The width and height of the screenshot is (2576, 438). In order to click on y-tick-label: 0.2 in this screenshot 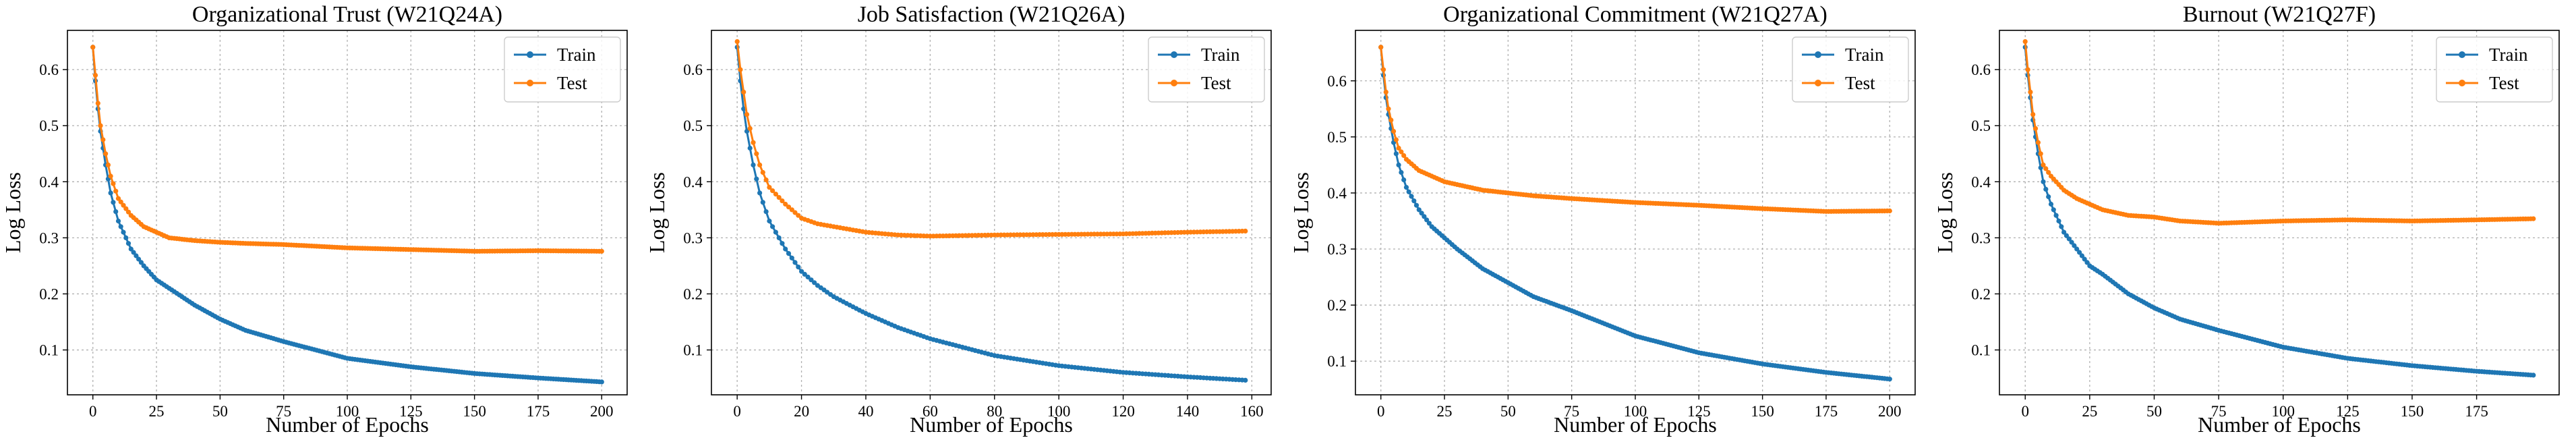, I will do `click(1981, 293)`.